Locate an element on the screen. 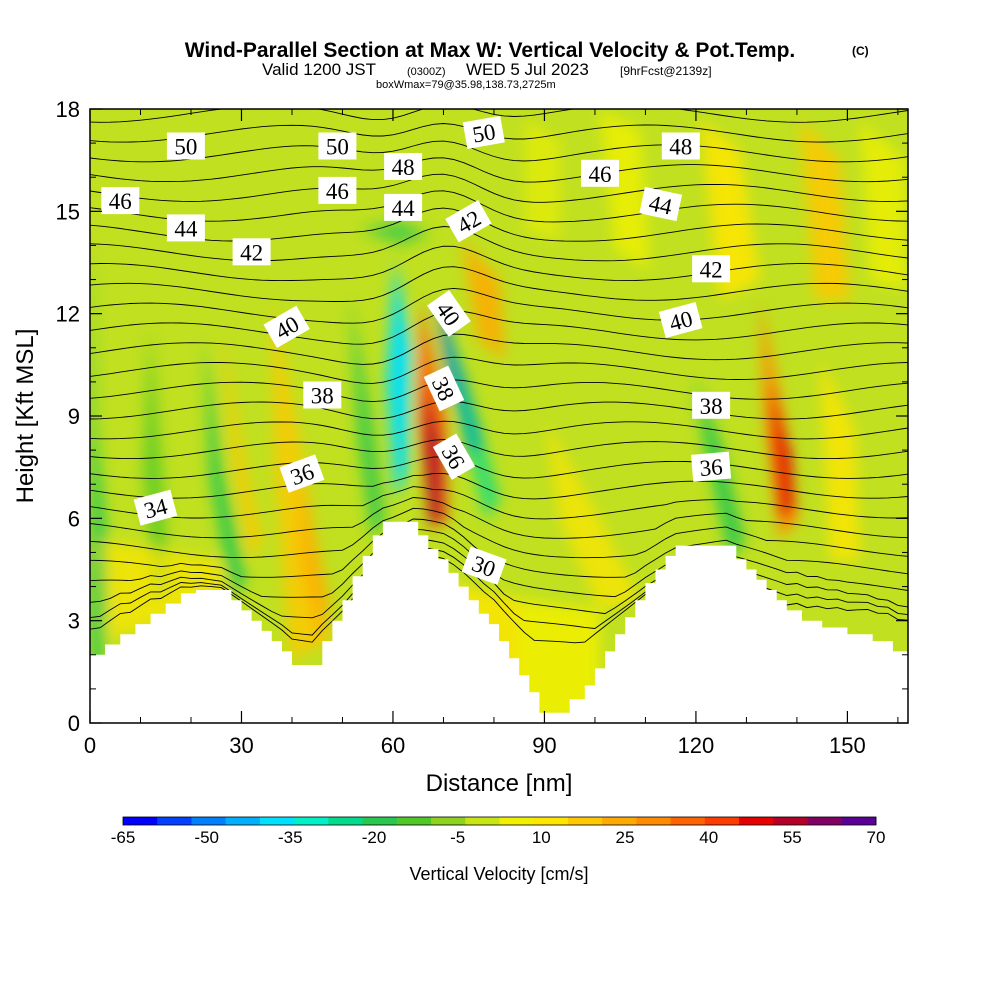  chart-subtitle-utc: (0300Z) is located at coordinates (426, 72).